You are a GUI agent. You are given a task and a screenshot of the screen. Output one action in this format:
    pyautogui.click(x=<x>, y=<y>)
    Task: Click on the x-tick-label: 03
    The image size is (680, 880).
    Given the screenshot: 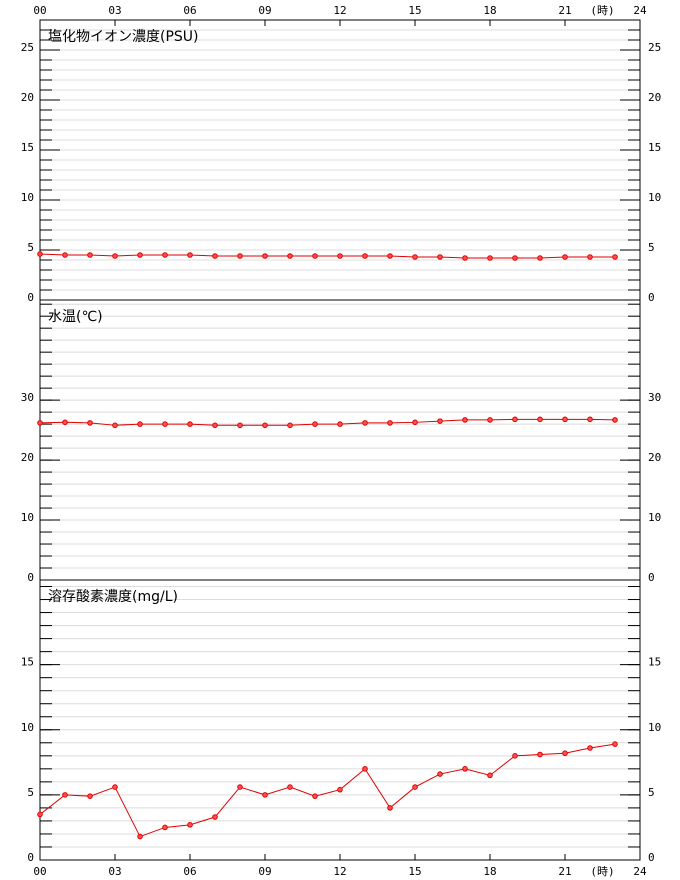 What is the action you would take?
    pyautogui.click(x=114, y=871)
    